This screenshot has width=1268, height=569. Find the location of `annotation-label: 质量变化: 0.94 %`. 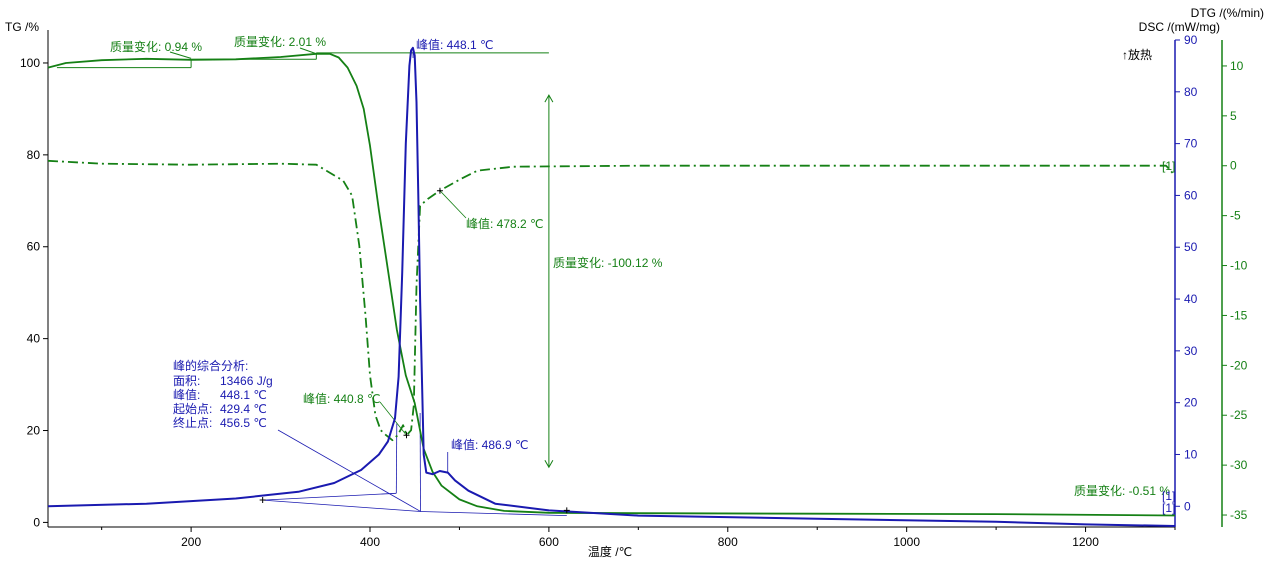

annotation-label: 质量变化: 0.94 % is located at coordinates (156, 46).